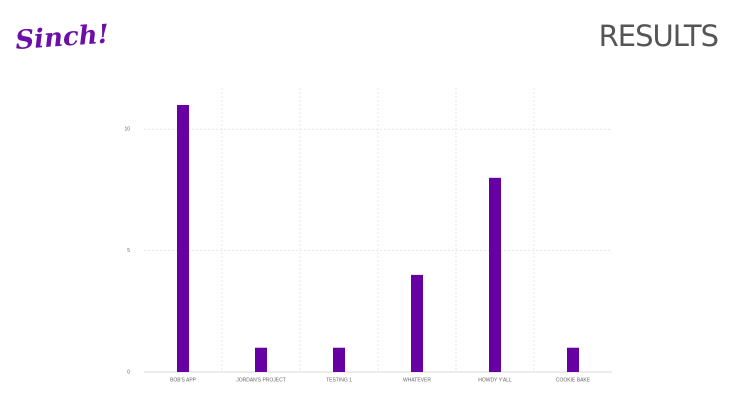 The image size is (730, 403). What do you see at coordinates (658, 36) in the screenshot?
I see `chart-title: RESULTS` at bounding box center [658, 36].